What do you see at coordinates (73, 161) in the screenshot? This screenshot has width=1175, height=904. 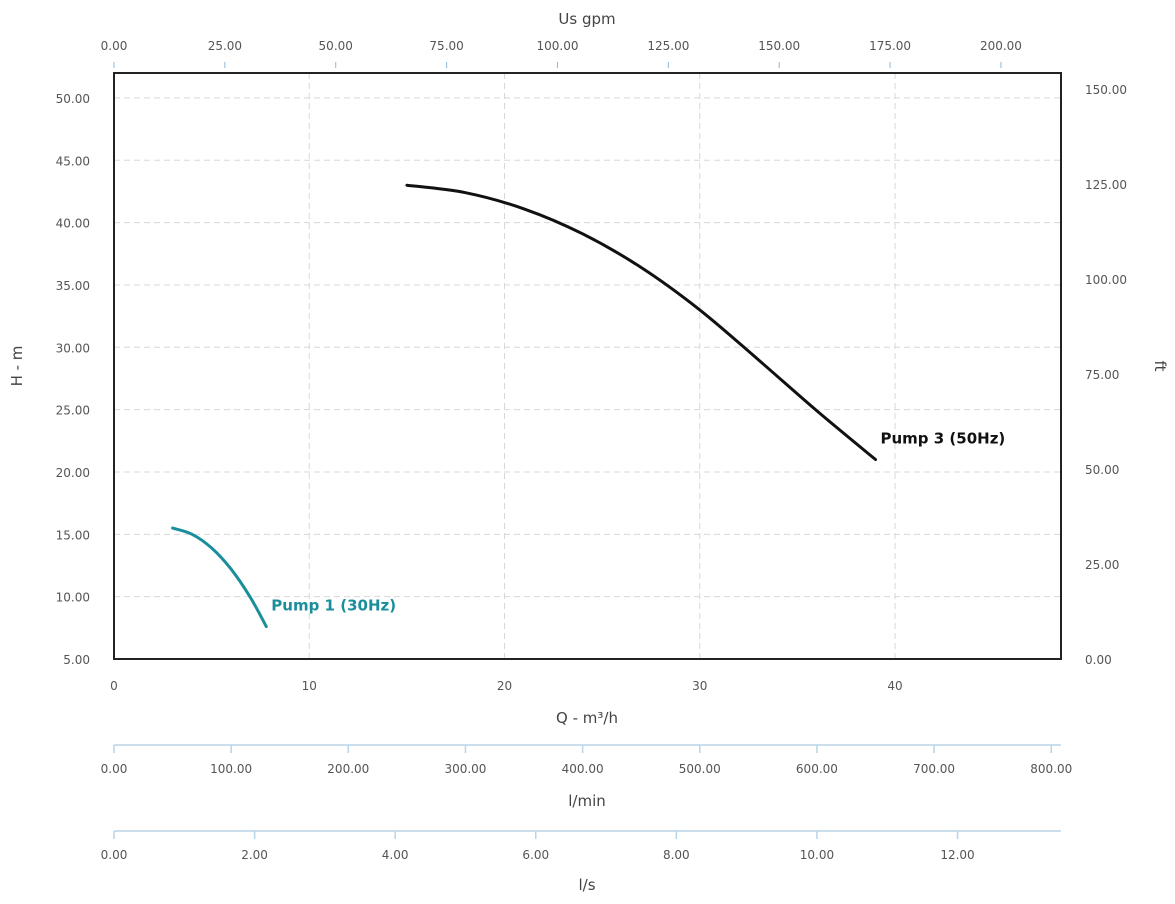 I see `y-tick-label: 45.00` at bounding box center [73, 161].